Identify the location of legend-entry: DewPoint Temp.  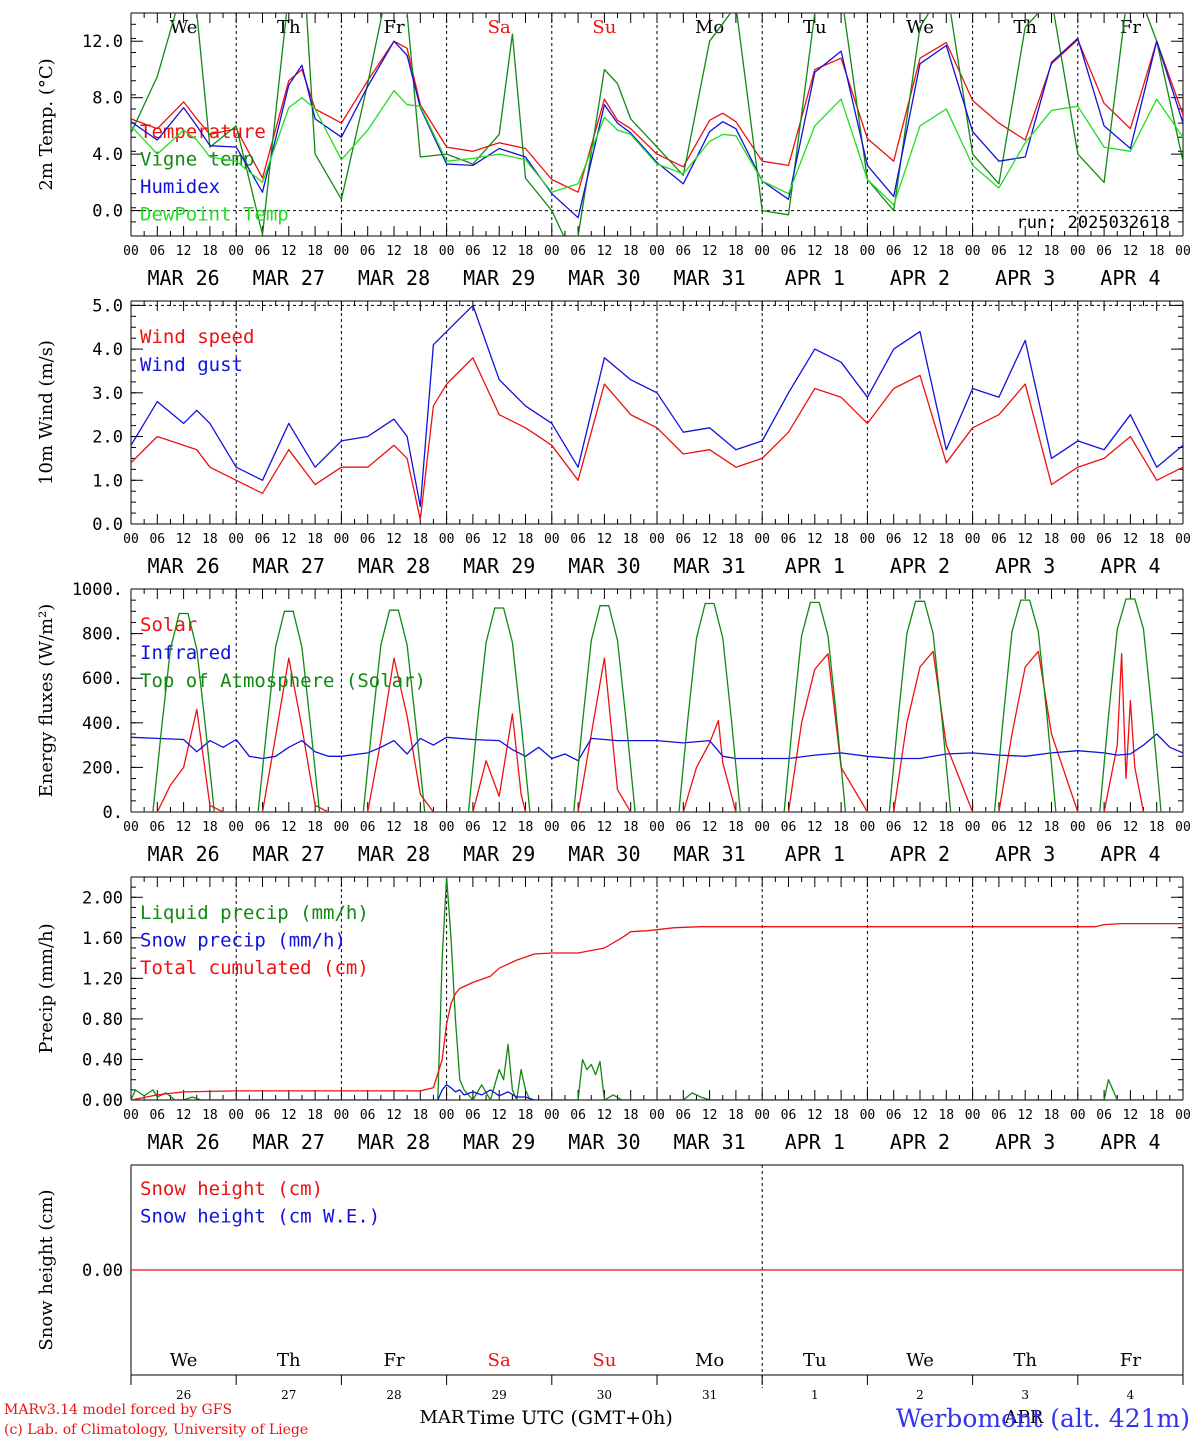
(214, 215).